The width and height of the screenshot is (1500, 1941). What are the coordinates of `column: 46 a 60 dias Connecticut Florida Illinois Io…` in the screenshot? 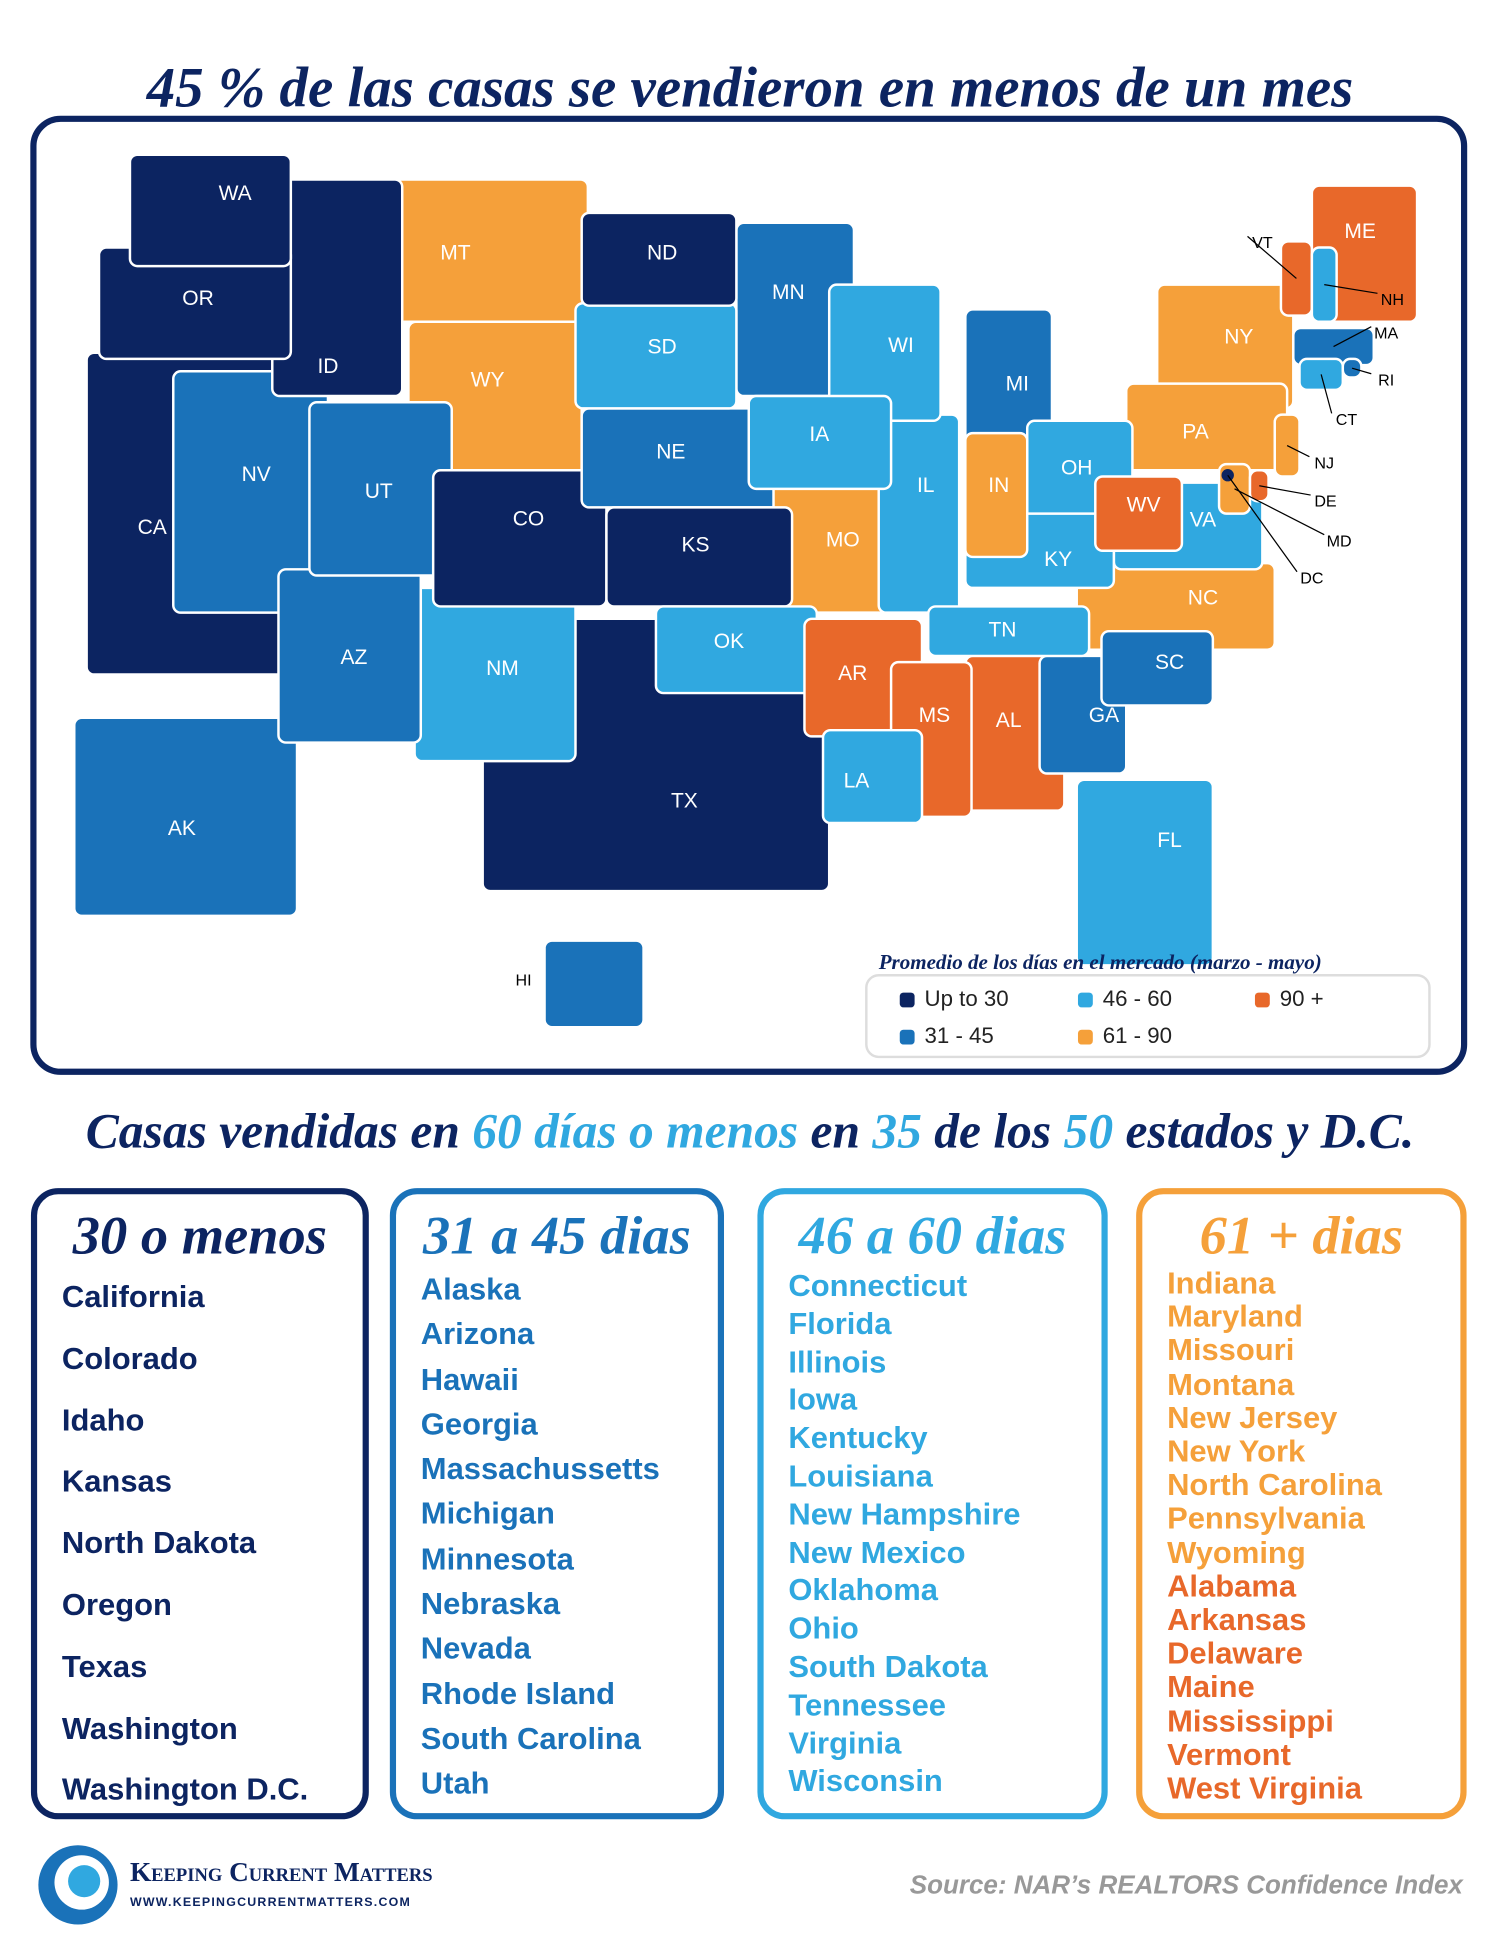 It's located at (932, 1504).